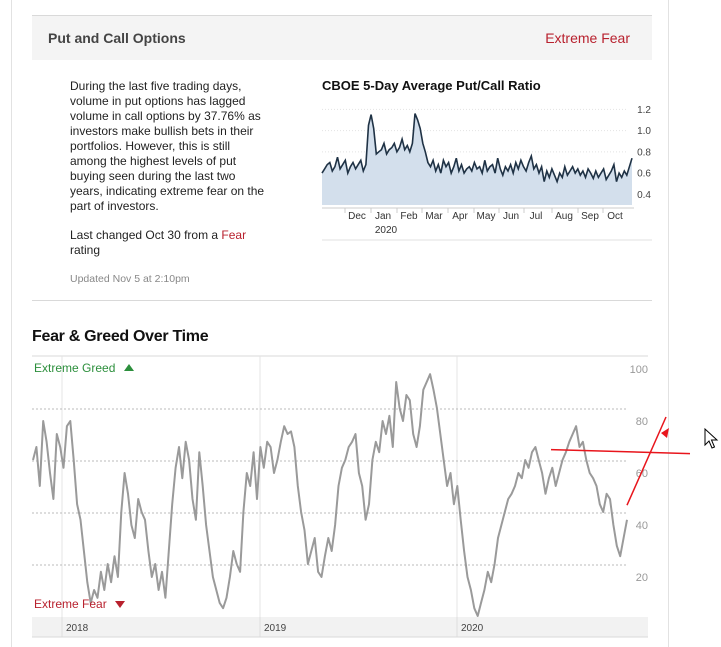 This screenshot has width=721, height=647. Describe the element at coordinates (357, 216) in the screenshot. I see `x-tick-label: Dec` at that location.